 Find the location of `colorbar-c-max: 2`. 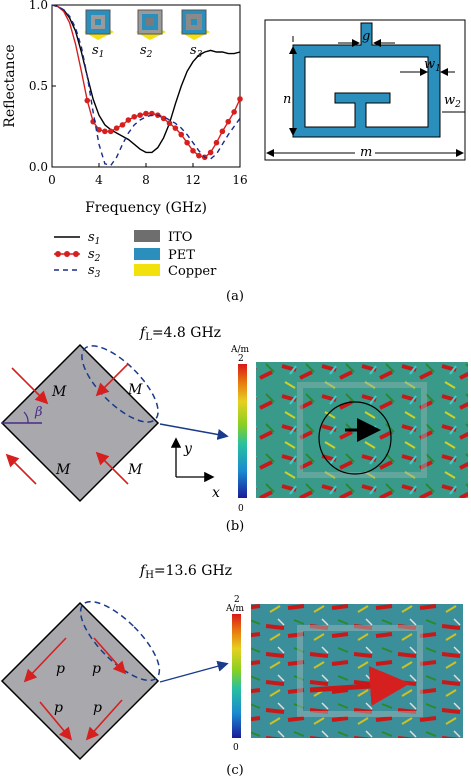

colorbar-c-max: 2 is located at coordinates (237, 600).